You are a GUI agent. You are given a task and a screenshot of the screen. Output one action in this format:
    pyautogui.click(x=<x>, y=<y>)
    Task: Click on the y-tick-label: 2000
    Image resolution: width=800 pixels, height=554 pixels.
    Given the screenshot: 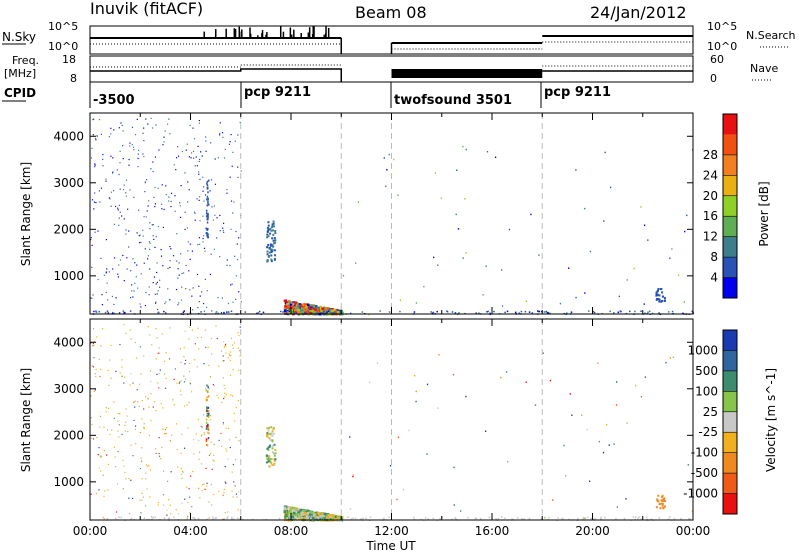 What is the action you would take?
    pyautogui.click(x=68, y=435)
    